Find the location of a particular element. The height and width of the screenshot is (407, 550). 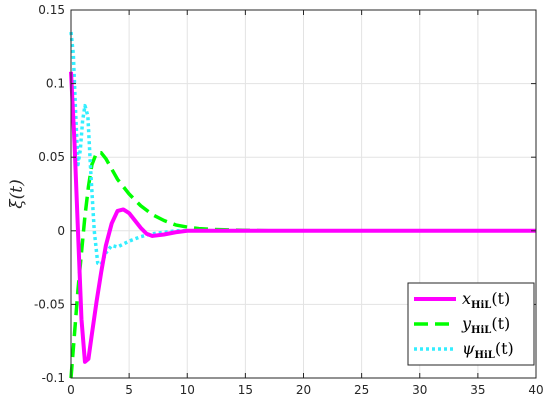

y-tick-label: 0.15 is located at coordinates (51, 10).